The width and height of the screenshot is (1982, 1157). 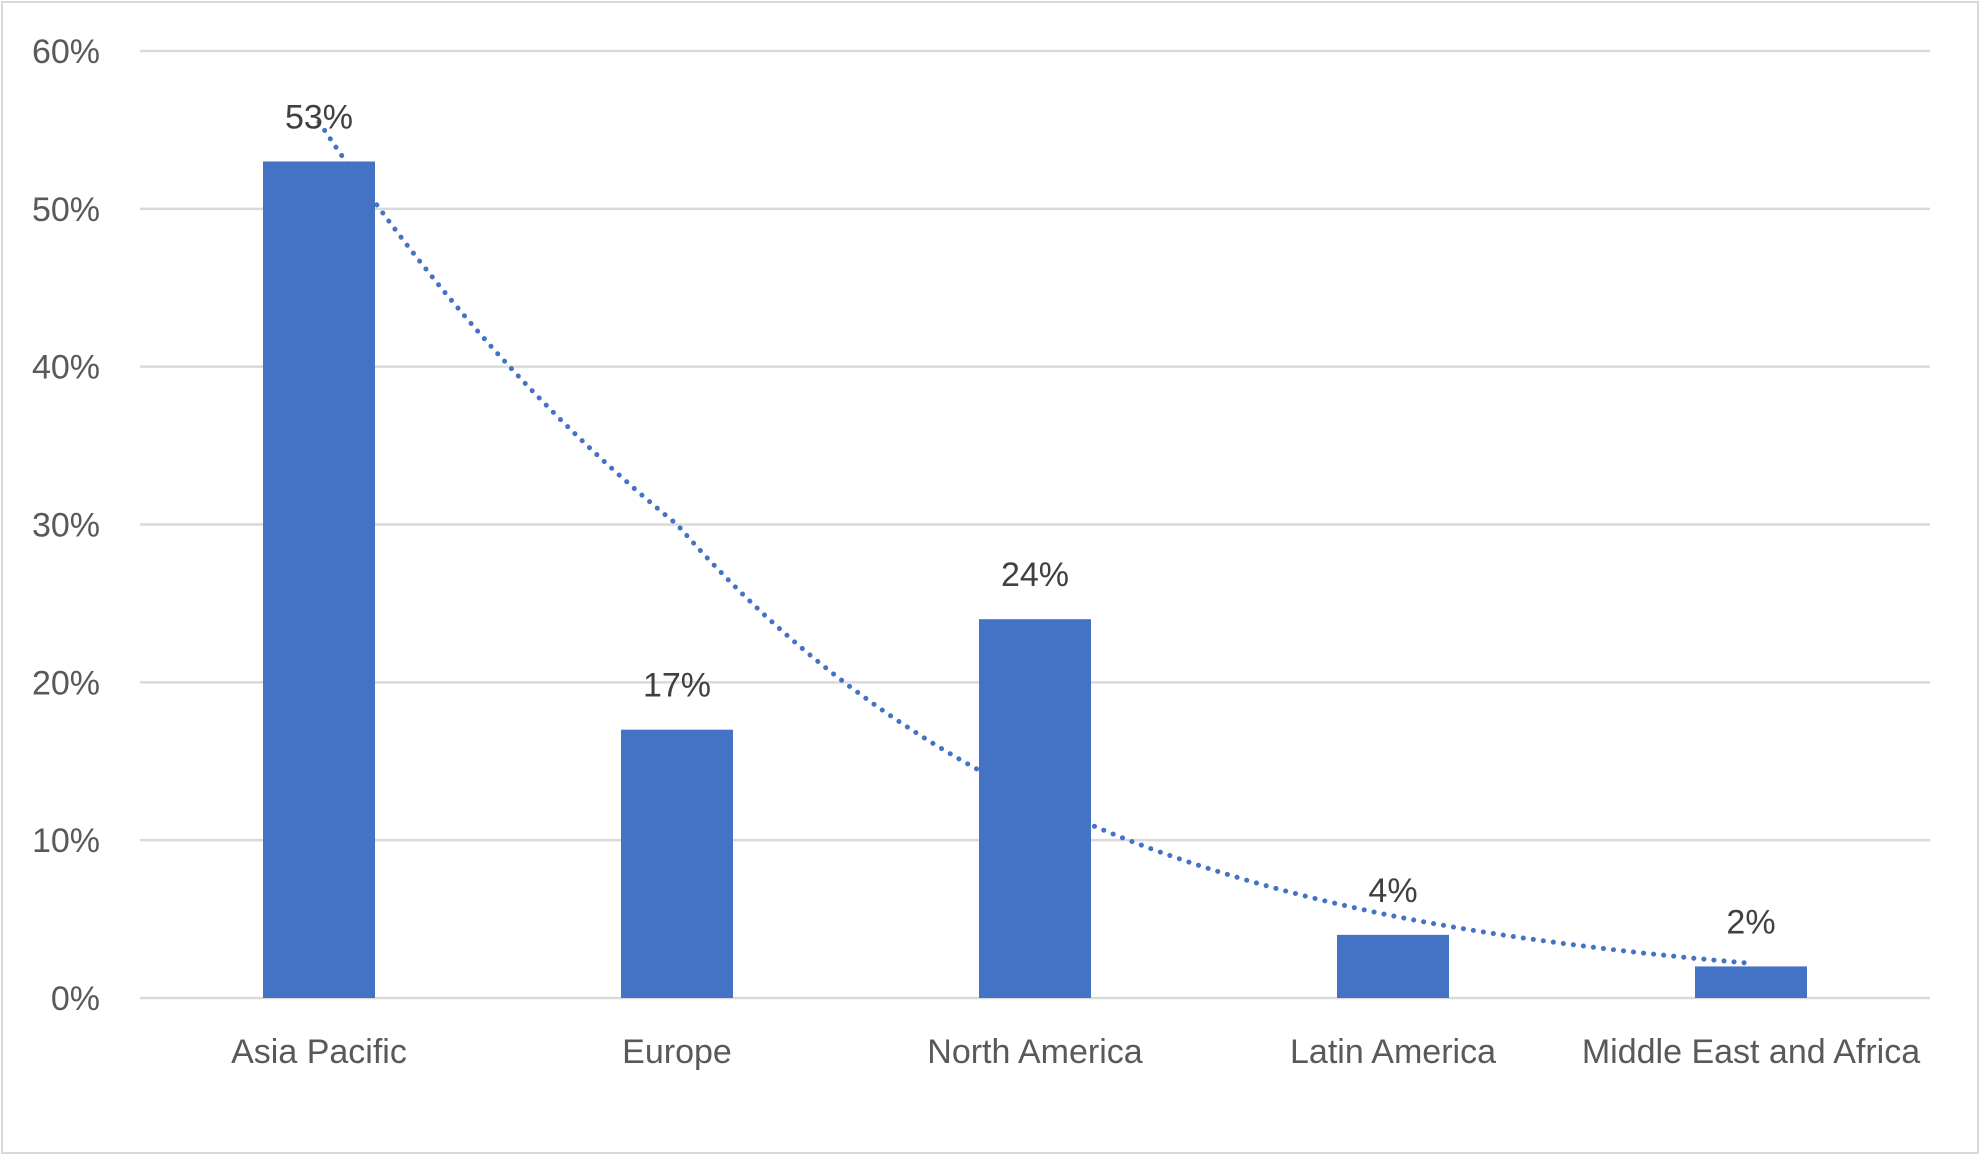 What do you see at coordinates (1035, 808) in the screenshot?
I see `bar-north-america` at bounding box center [1035, 808].